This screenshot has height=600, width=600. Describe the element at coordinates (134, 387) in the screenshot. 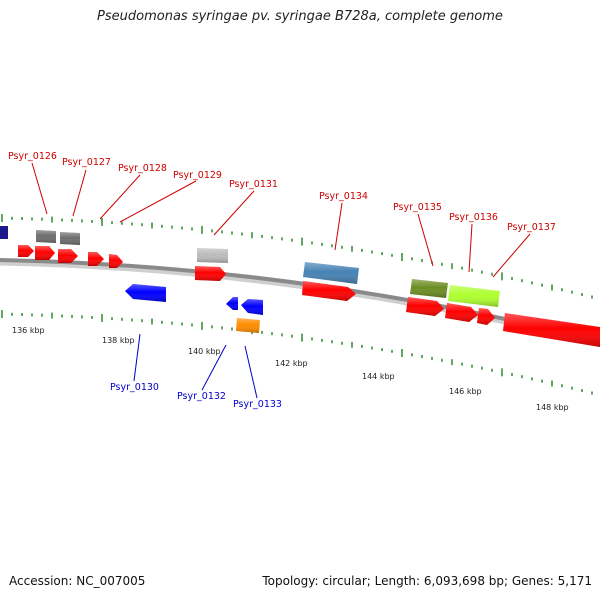

I see `gene-label: Psyr_0130` at that location.